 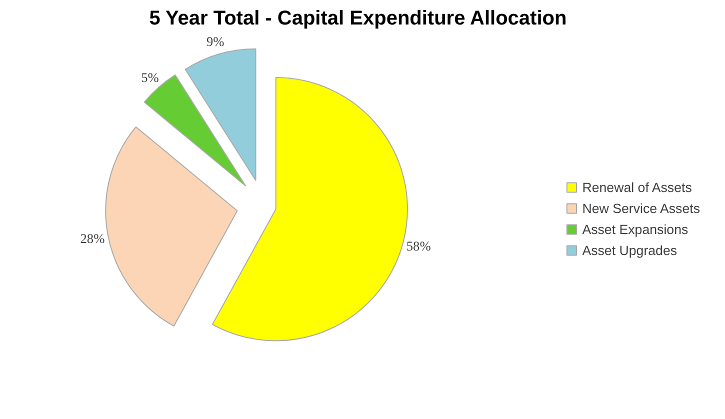 What do you see at coordinates (641, 208) in the screenshot?
I see `legend-label: New Service Assets` at bounding box center [641, 208].